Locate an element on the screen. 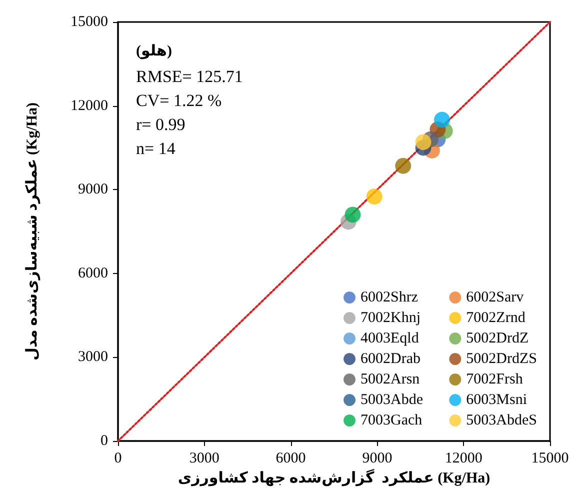  y-tick-label: 6000 is located at coordinates (93, 273).